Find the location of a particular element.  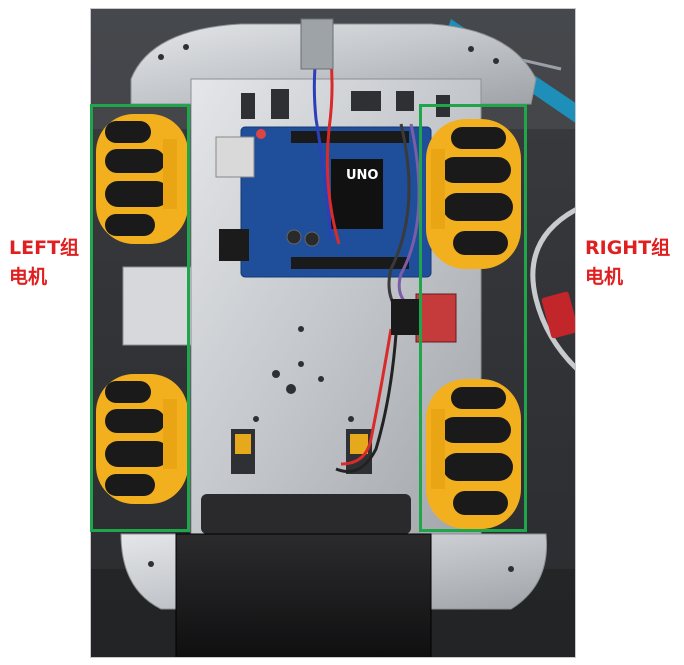

left-motor-label: LEFT组 电机 is located at coordinates (49, 263).